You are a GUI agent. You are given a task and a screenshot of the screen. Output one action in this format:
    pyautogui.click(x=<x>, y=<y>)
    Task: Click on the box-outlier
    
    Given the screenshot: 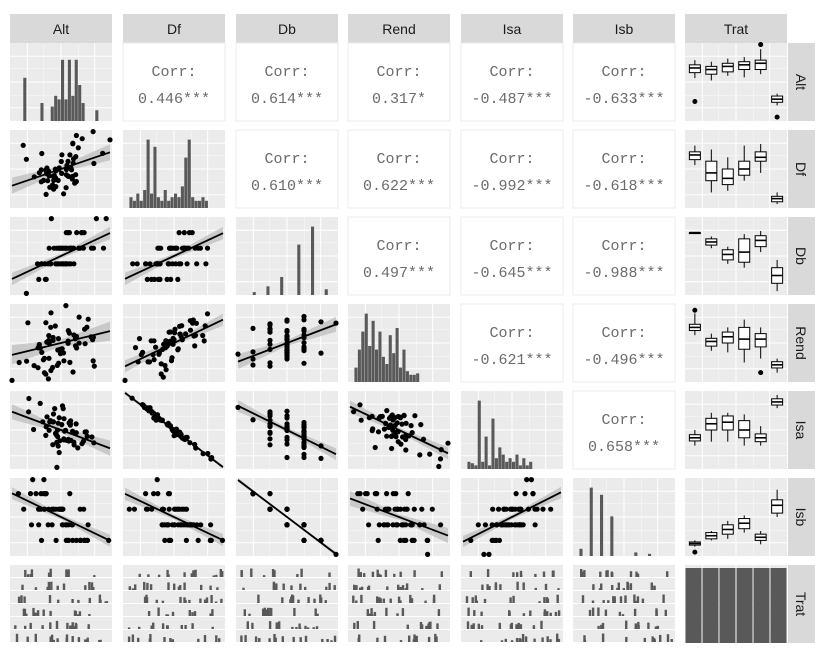 What is the action you would take?
    pyautogui.click(x=695, y=552)
    